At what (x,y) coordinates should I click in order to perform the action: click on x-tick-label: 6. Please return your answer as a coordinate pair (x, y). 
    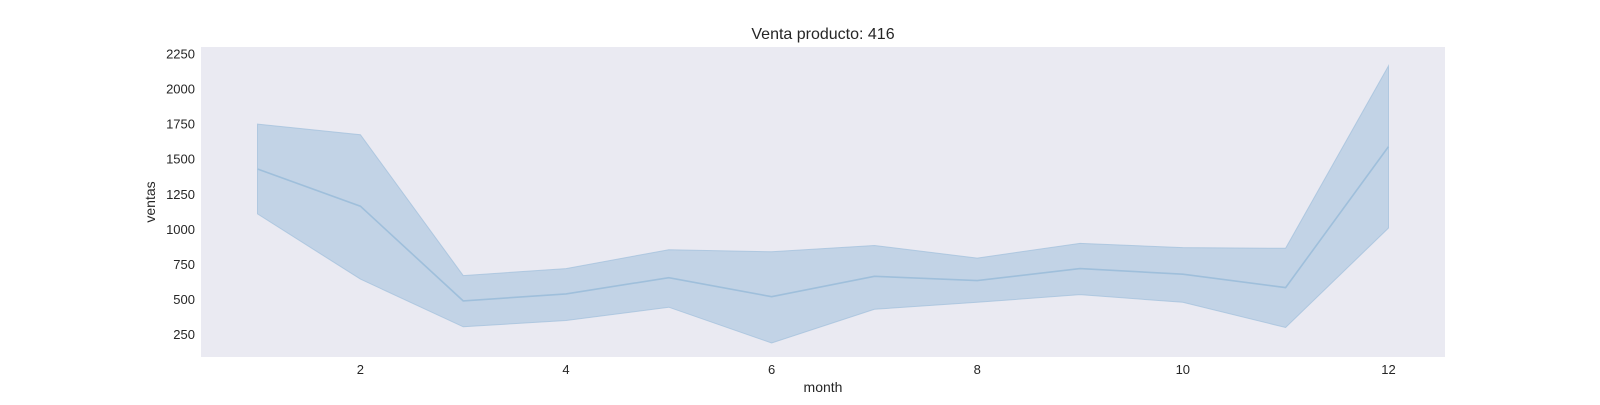
    Looking at the image, I should click on (771, 369).